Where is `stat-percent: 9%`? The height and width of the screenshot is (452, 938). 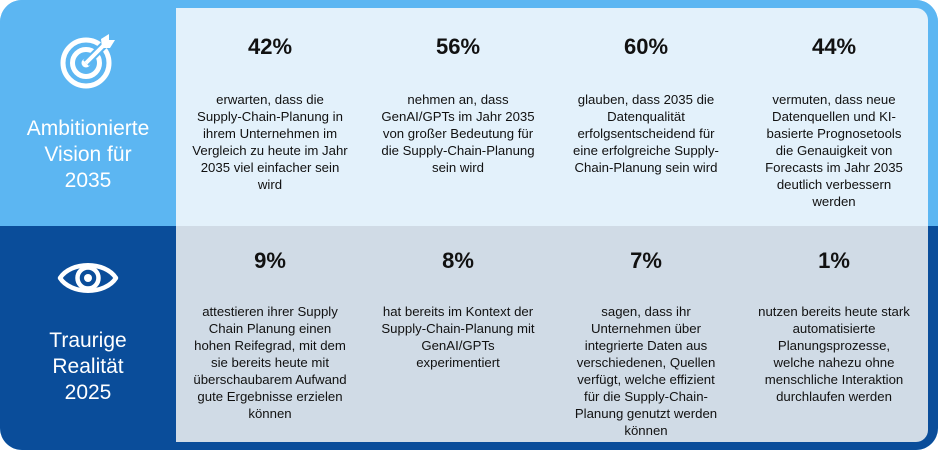
stat-percent: 9% is located at coordinates (270, 260).